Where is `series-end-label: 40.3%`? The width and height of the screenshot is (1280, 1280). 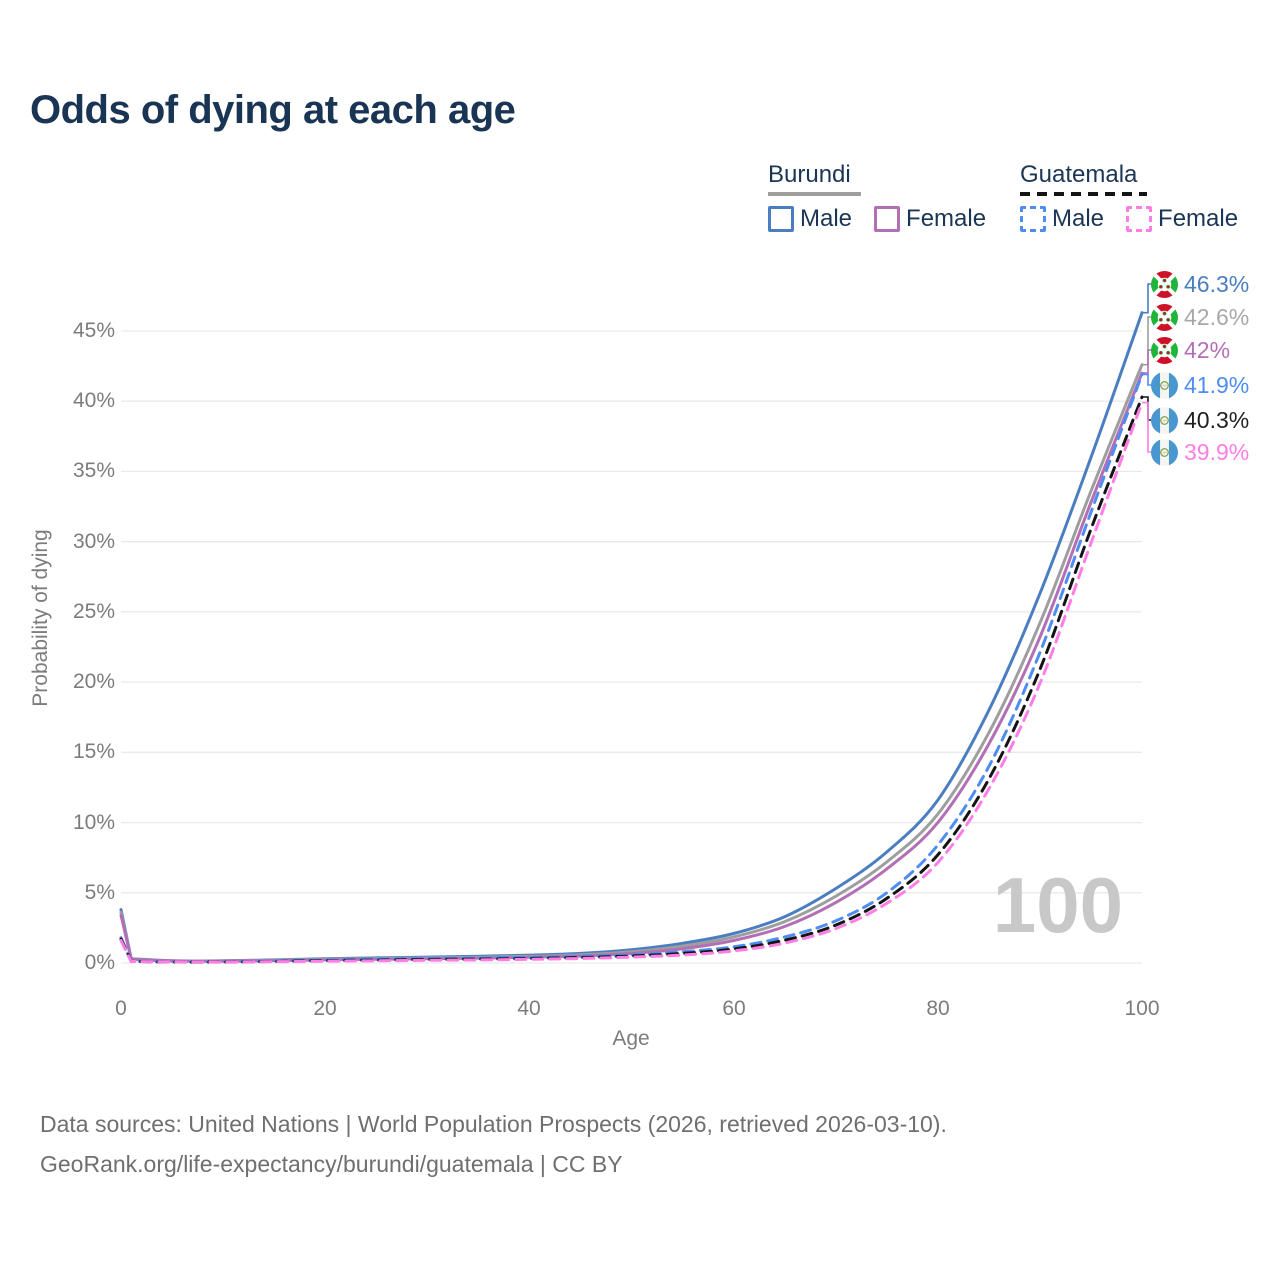
series-end-label: 40.3% is located at coordinates (1200, 420).